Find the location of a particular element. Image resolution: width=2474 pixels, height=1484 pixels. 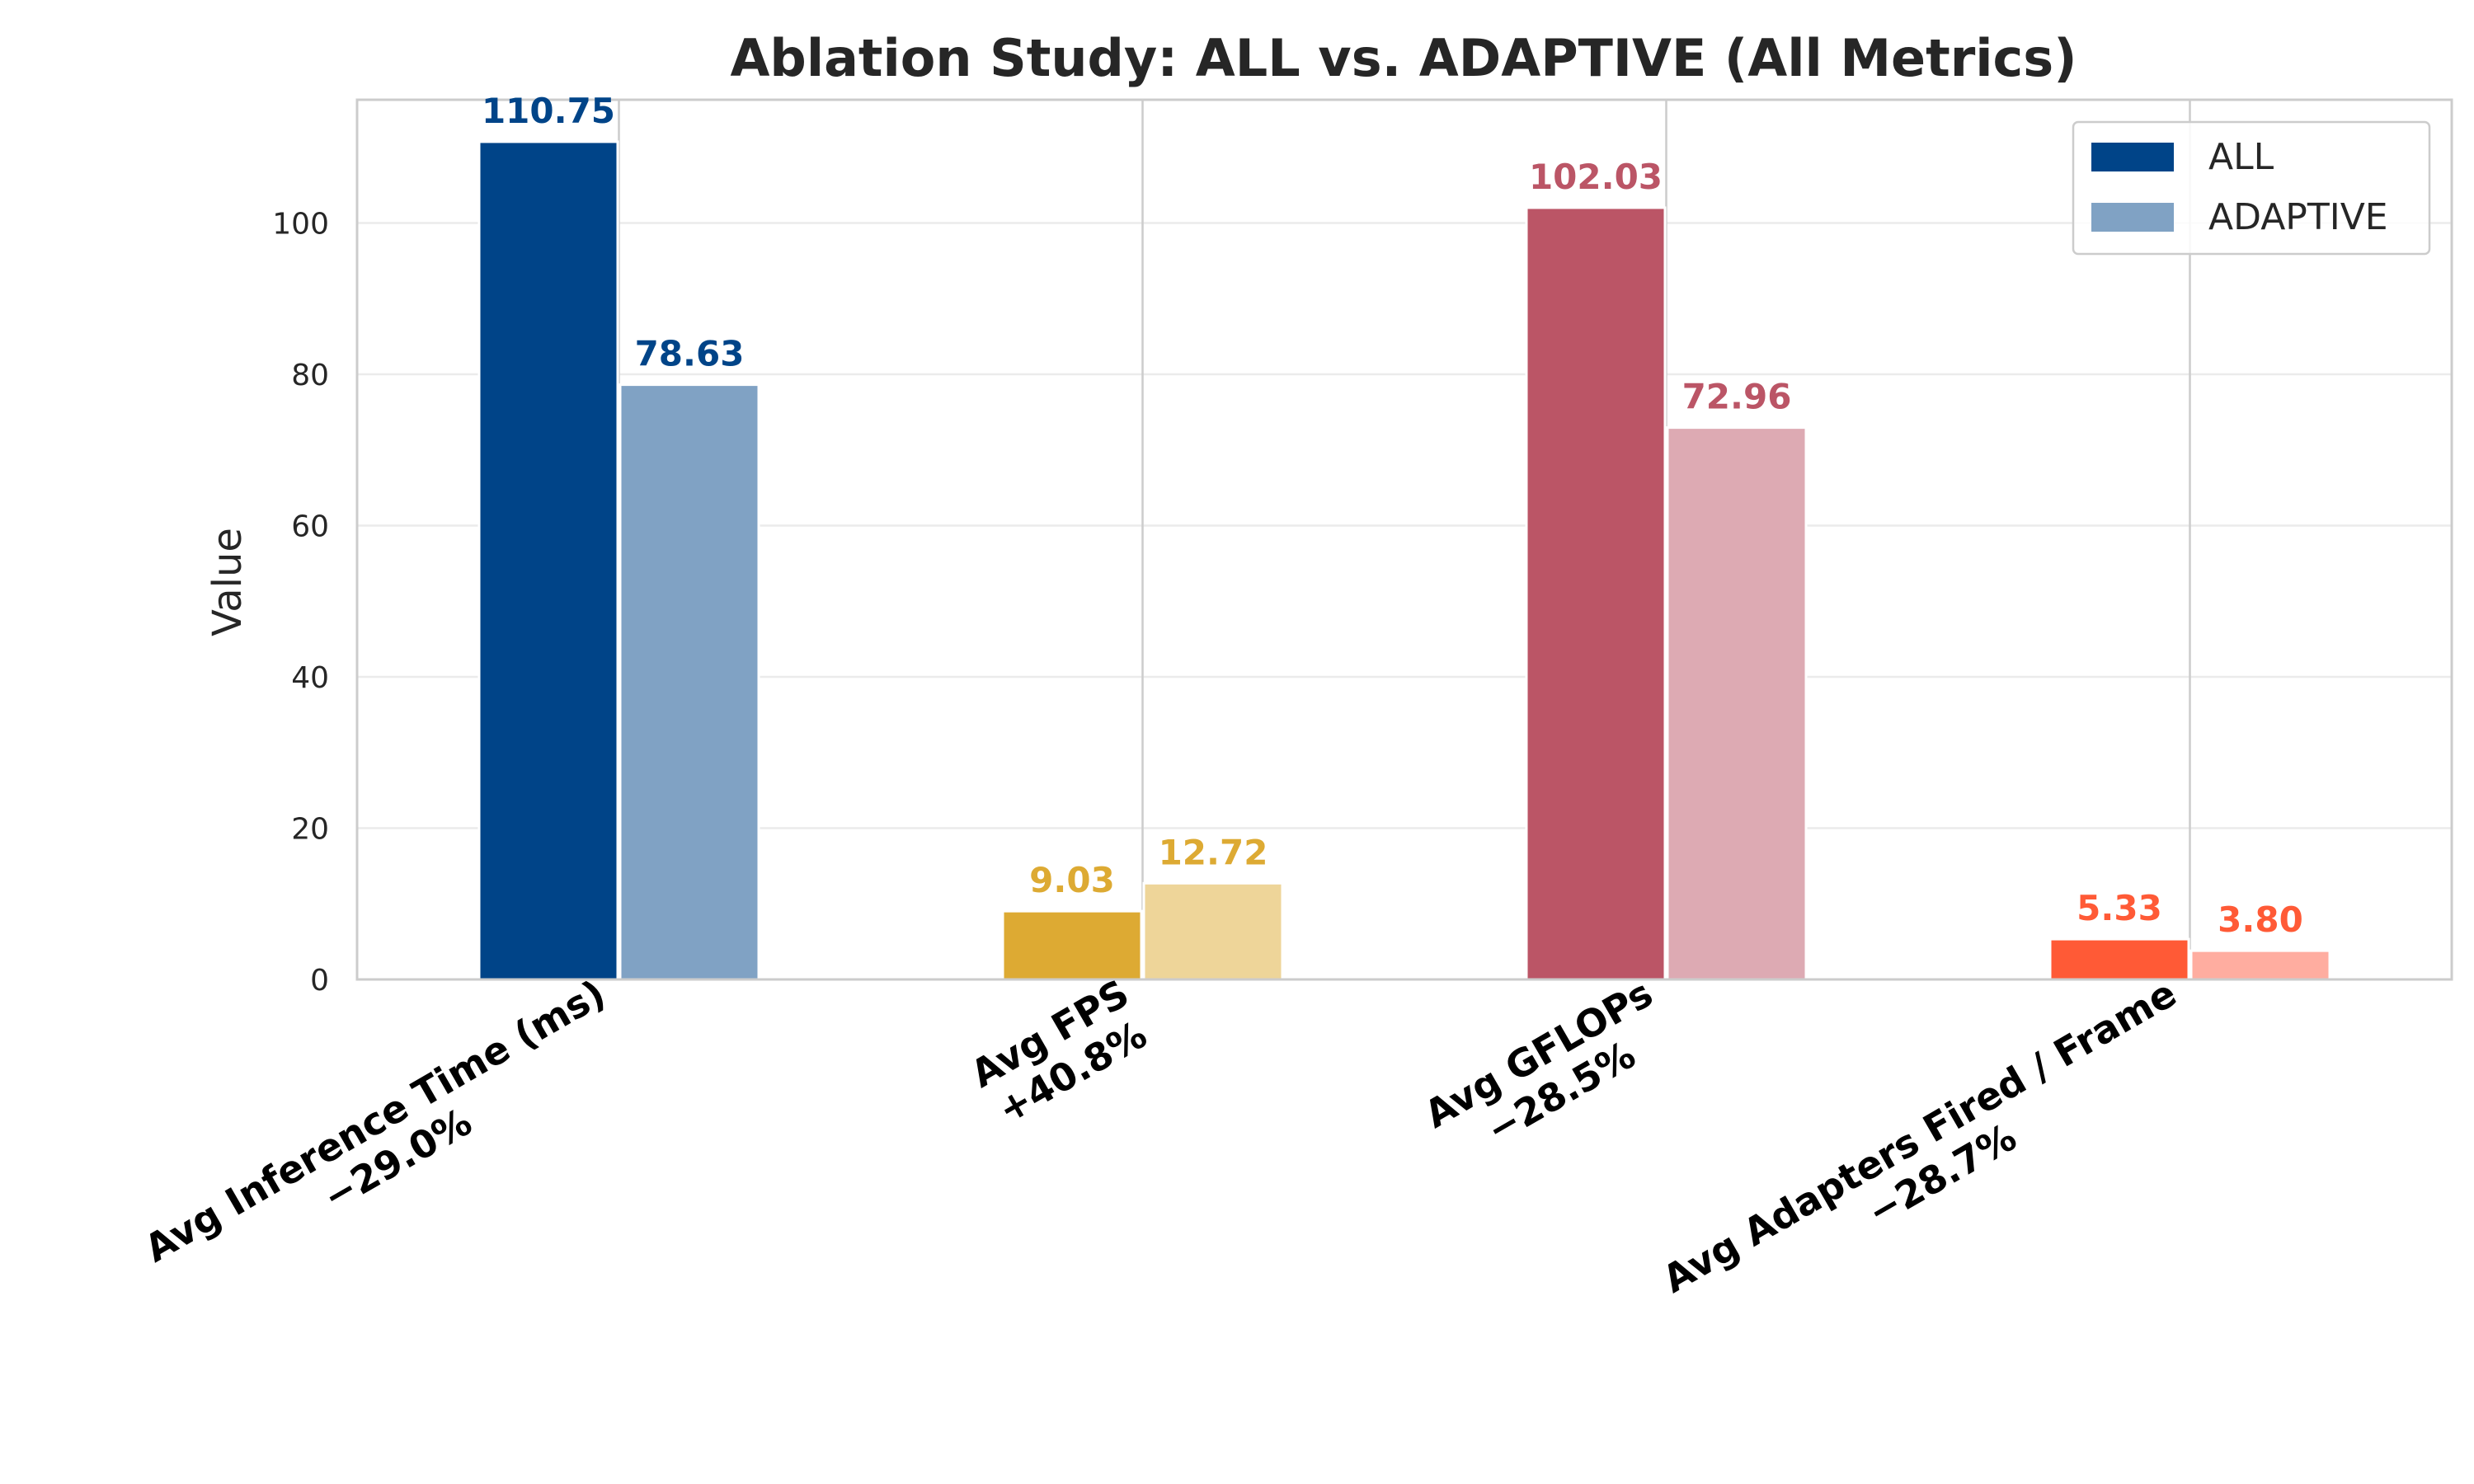

x-tick-label: Avg Inference Time (ms)−29.0% is located at coordinates (375, 1120).